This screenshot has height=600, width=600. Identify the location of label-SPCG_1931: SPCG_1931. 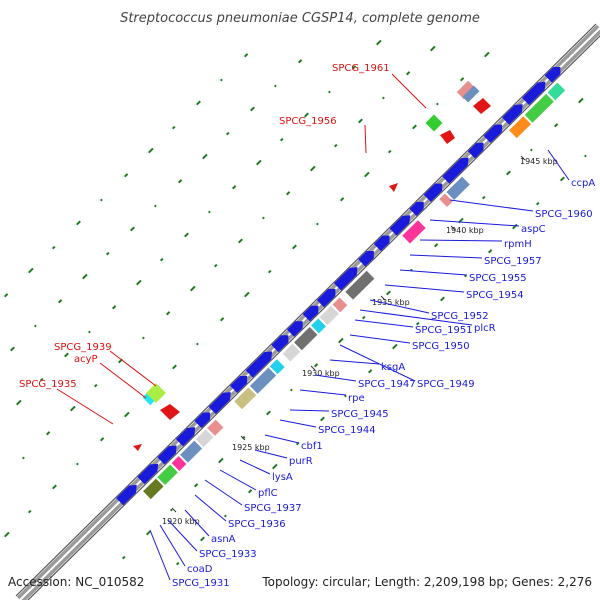
(201, 583).